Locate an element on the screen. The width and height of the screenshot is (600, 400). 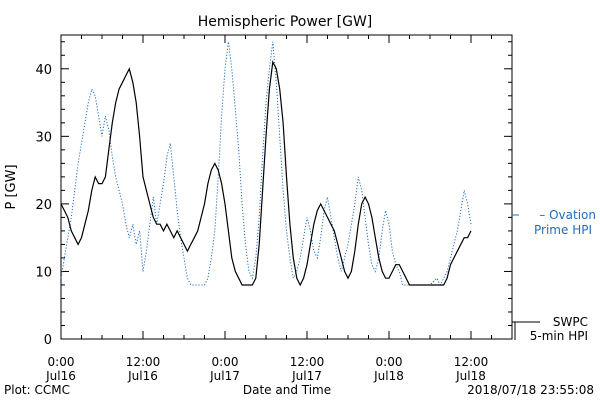
x-axis-label: Date and Time is located at coordinates (287, 390).